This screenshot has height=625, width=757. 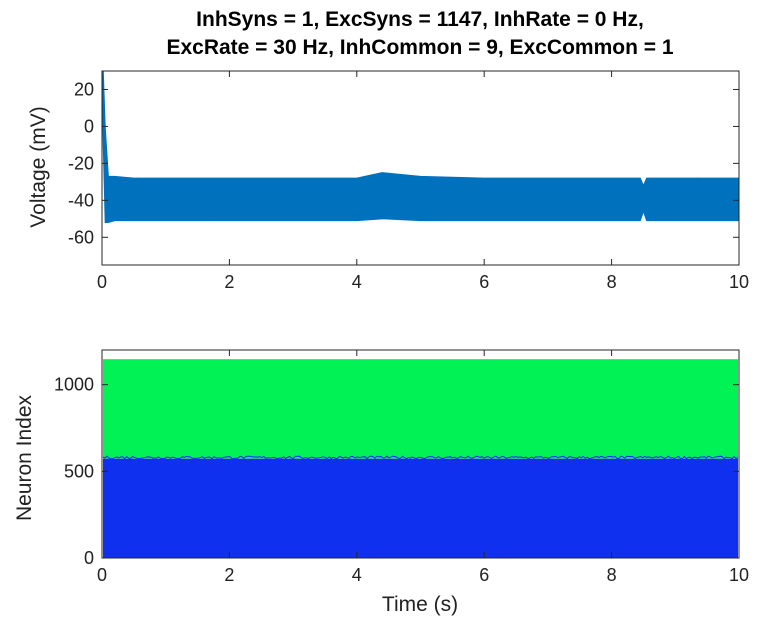 What do you see at coordinates (357, 575) in the screenshot?
I see `raster-x-tick-label: 4` at bounding box center [357, 575].